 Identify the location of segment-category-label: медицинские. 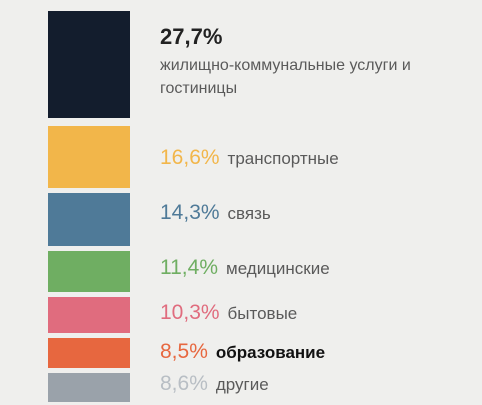
(278, 268).